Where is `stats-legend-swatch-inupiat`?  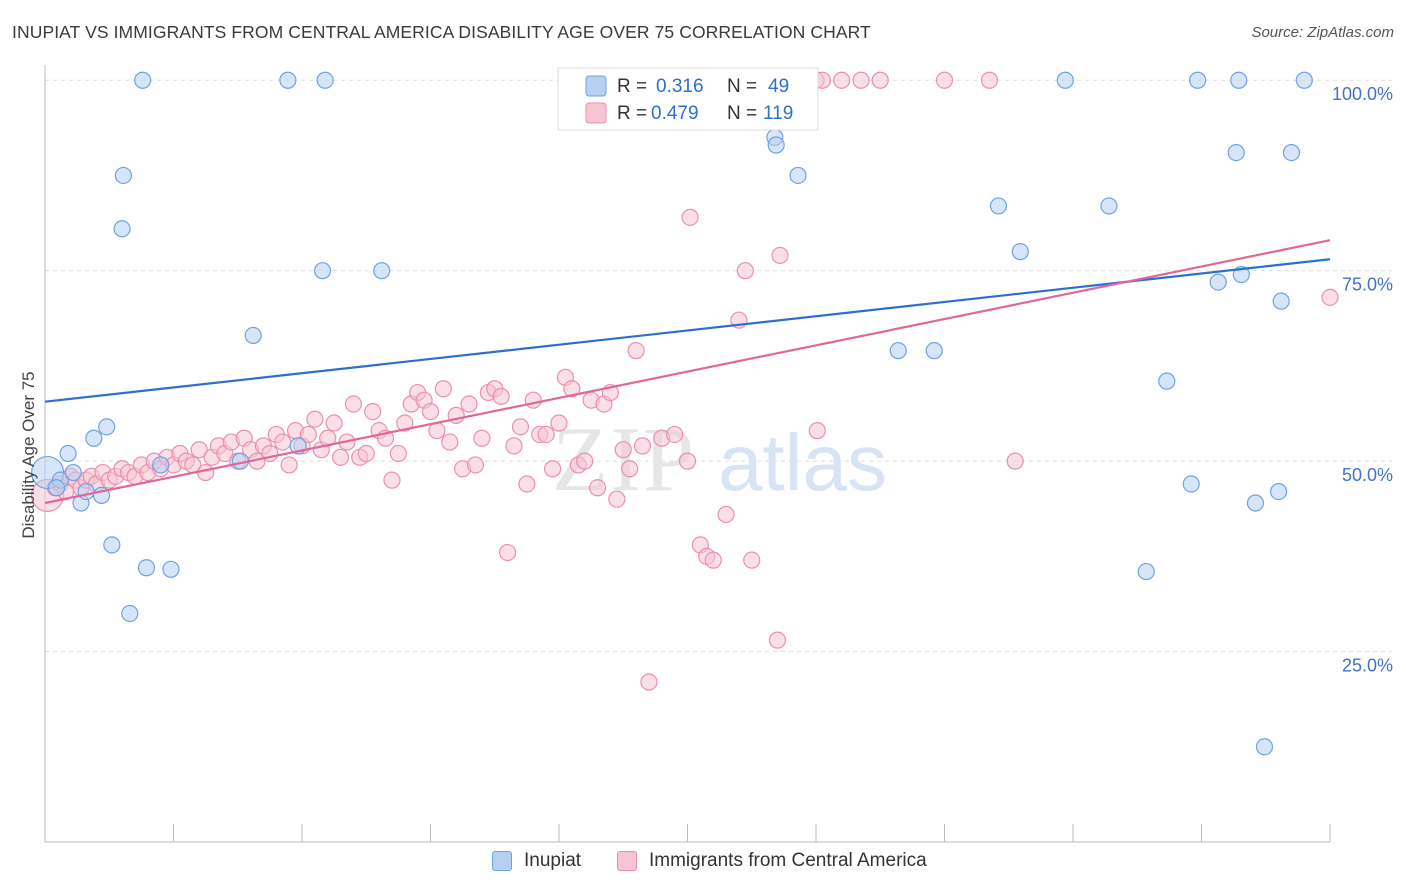 stats-legend-swatch-inupiat is located at coordinates (596, 86).